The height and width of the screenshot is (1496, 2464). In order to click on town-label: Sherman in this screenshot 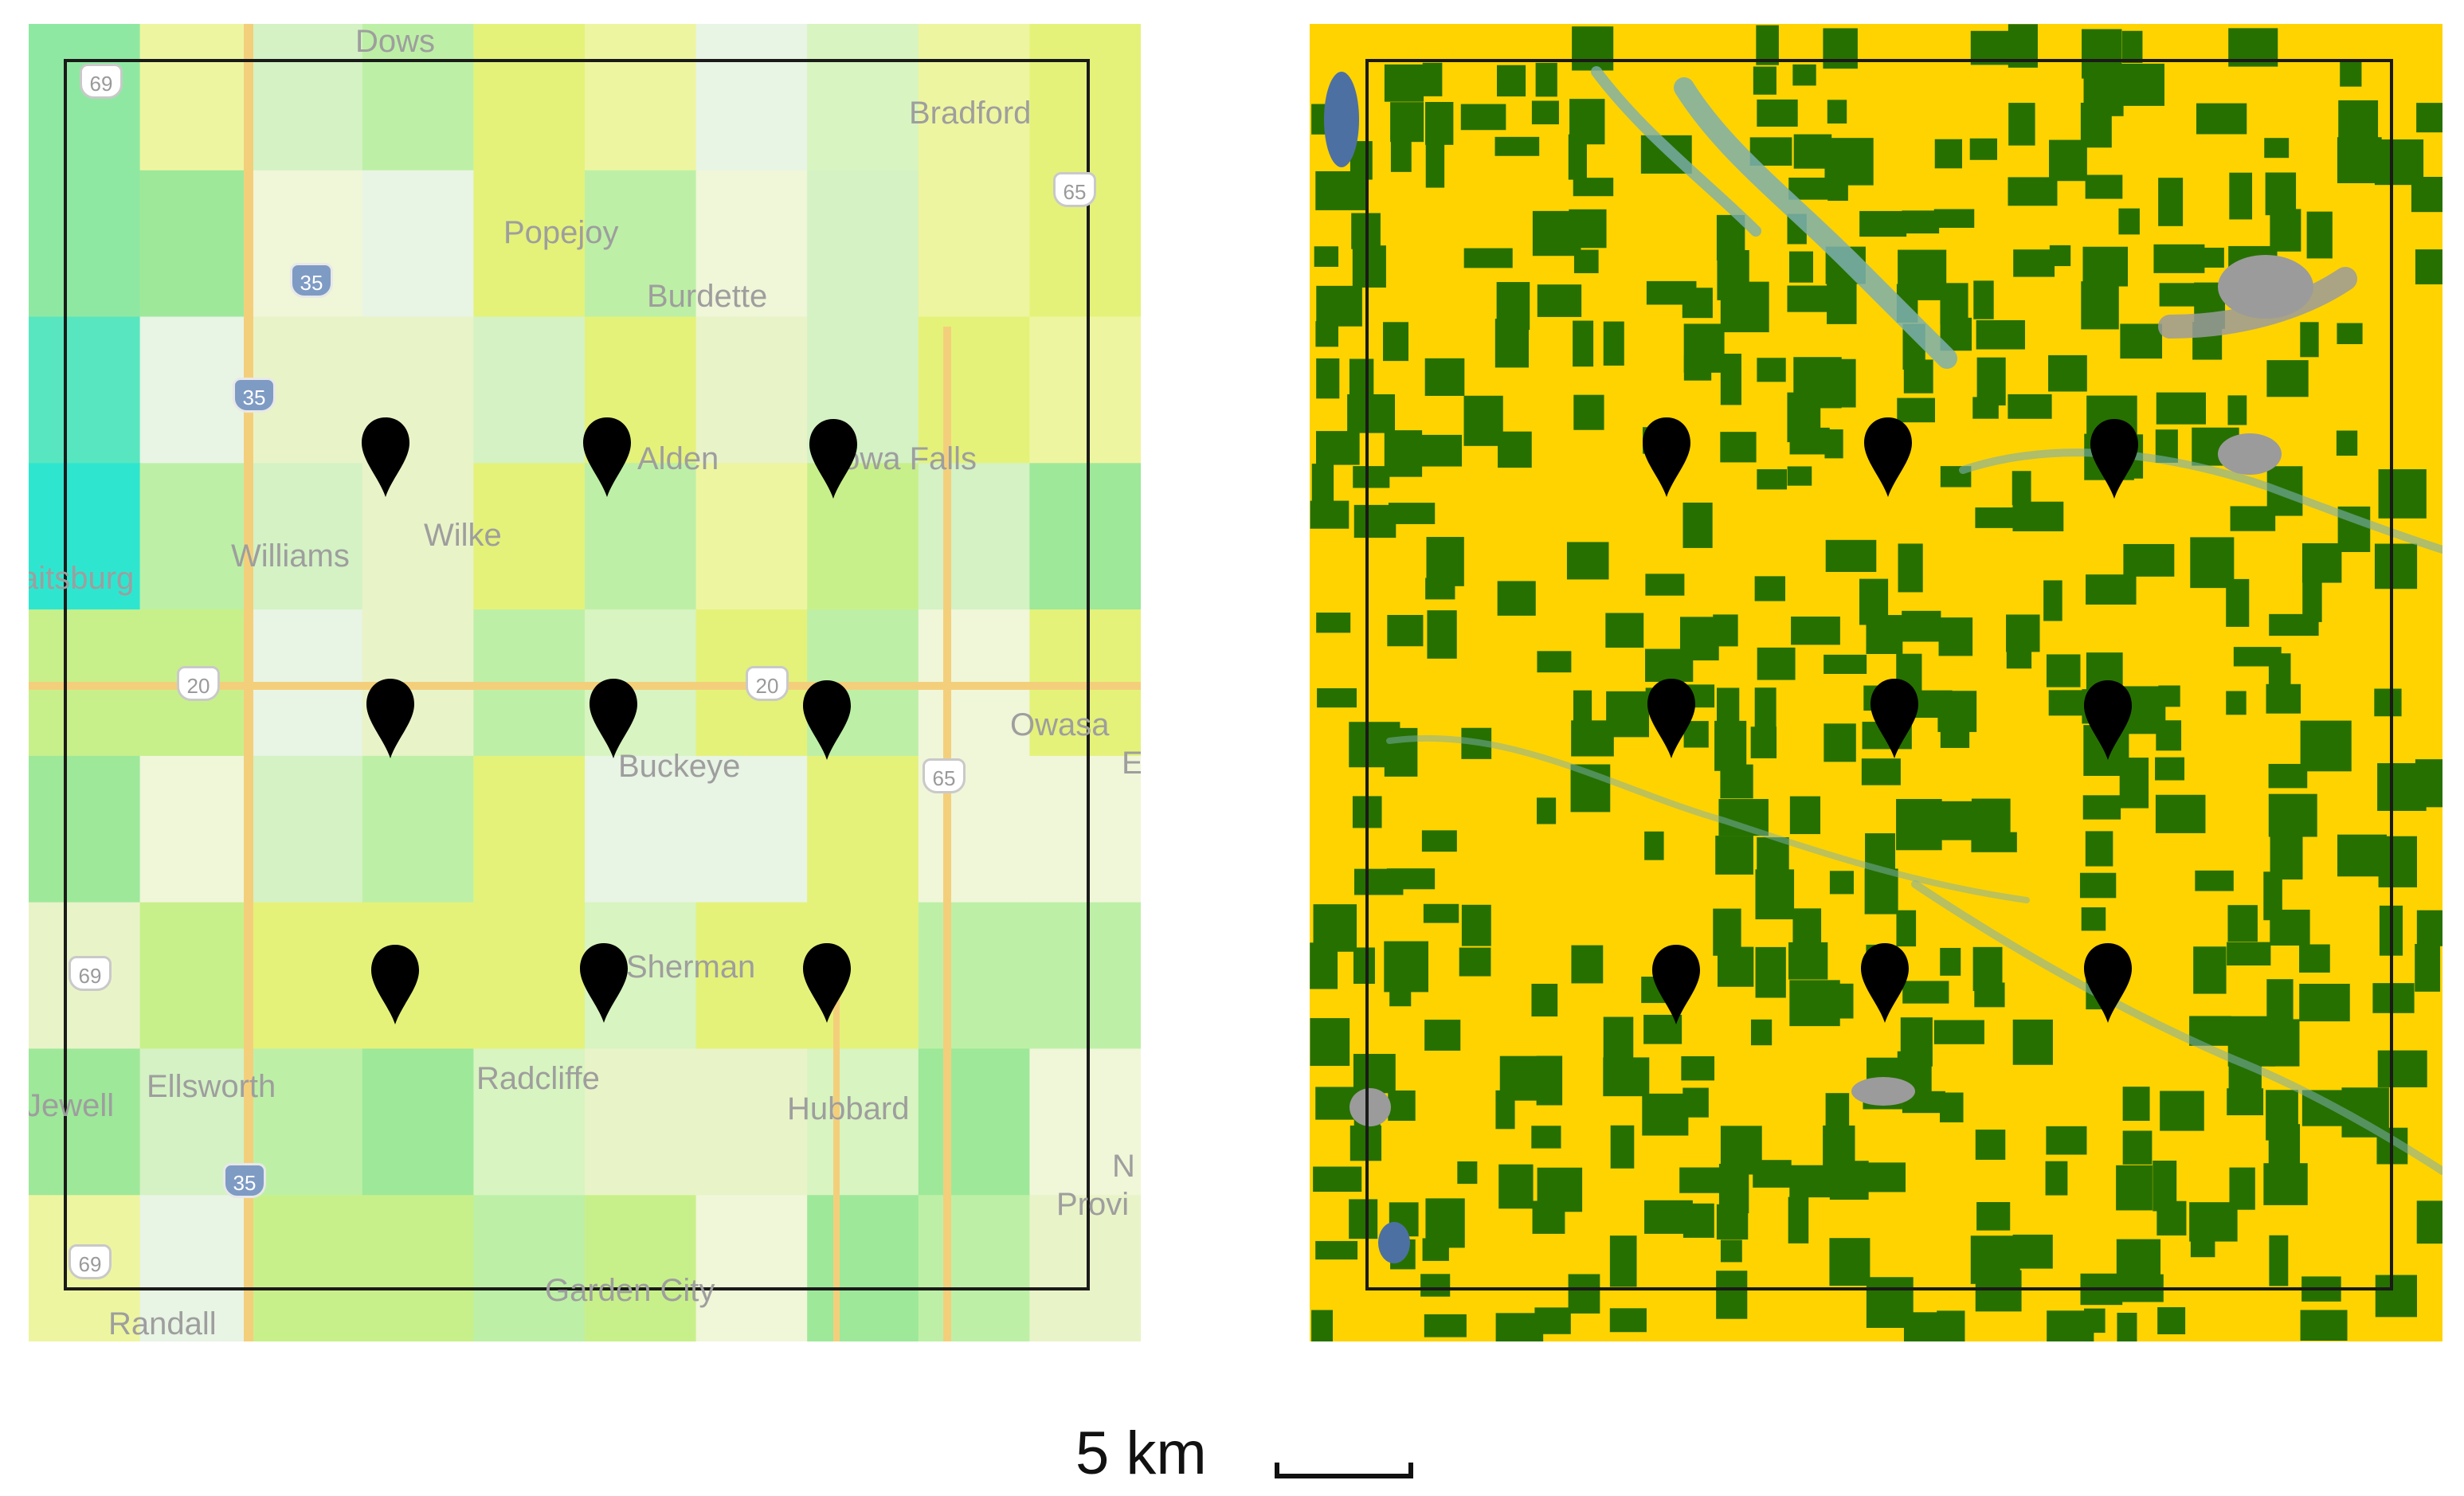, I will do `click(691, 967)`.